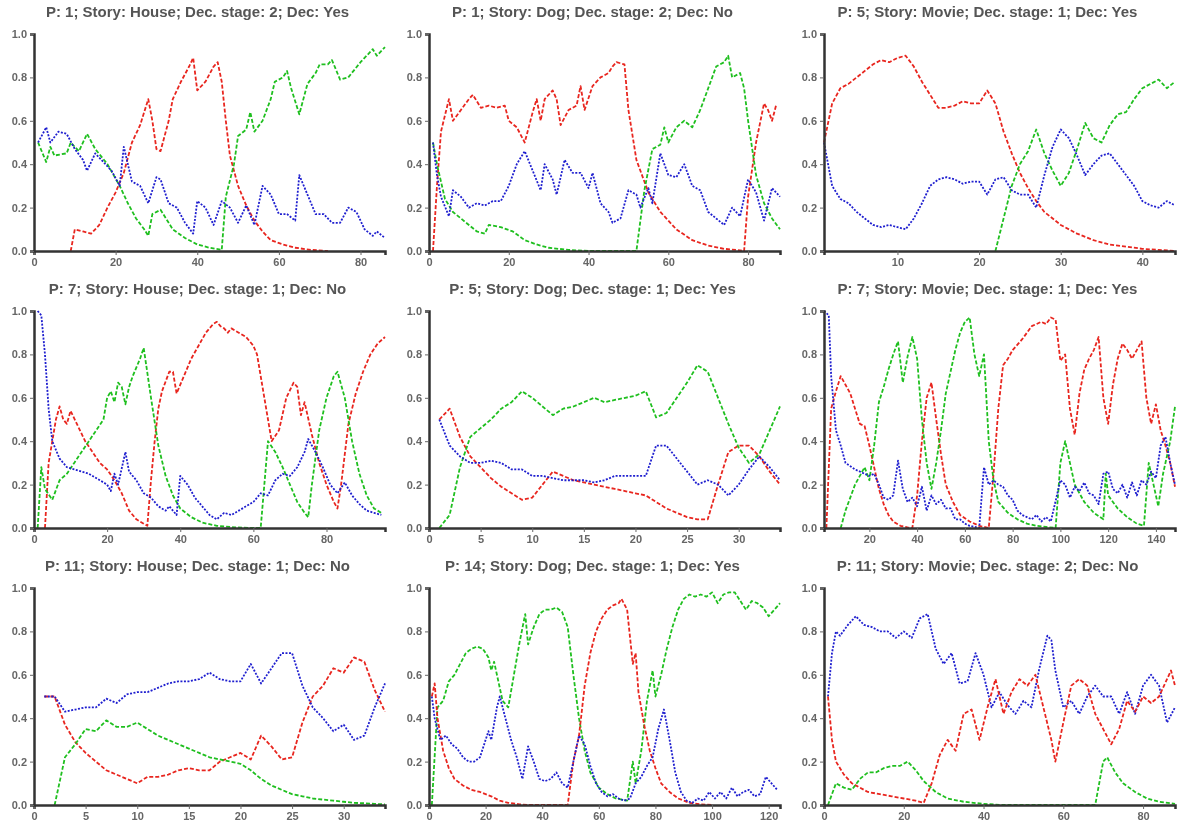  Describe the element at coordinates (987, 565) in the screenshot. I see `chart-title: P: 11; Story: Movie; Dec. stage: 2; Dec: No` at that location.